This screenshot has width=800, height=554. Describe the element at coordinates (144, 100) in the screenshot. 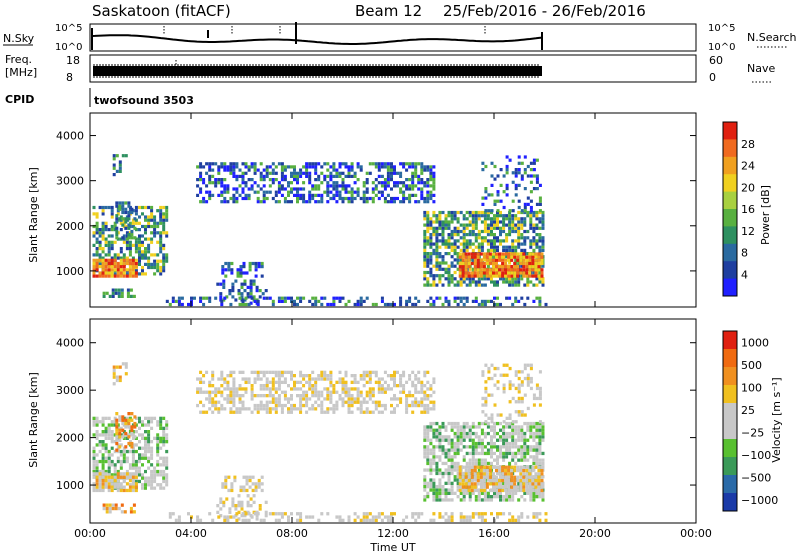

I see `cpid-value: twofsound 3503` at that location.